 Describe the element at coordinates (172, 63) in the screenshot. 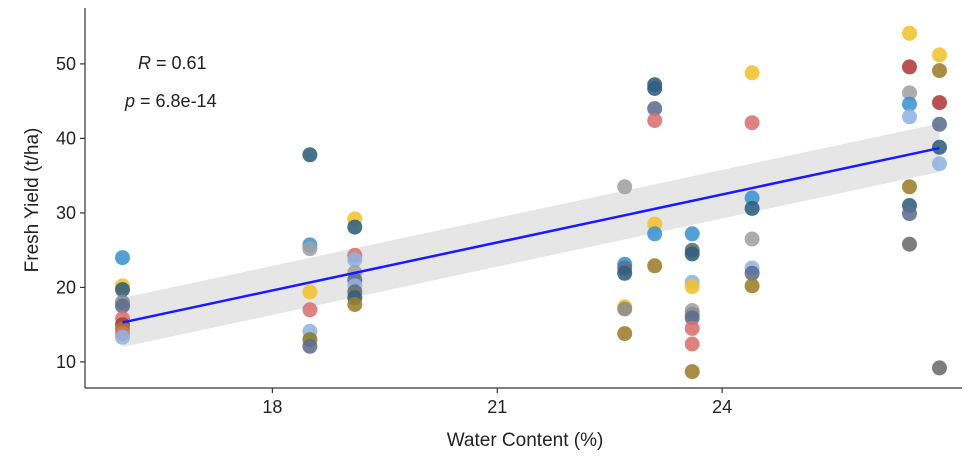

I see `annotation-r: R = 0.61` at that location.